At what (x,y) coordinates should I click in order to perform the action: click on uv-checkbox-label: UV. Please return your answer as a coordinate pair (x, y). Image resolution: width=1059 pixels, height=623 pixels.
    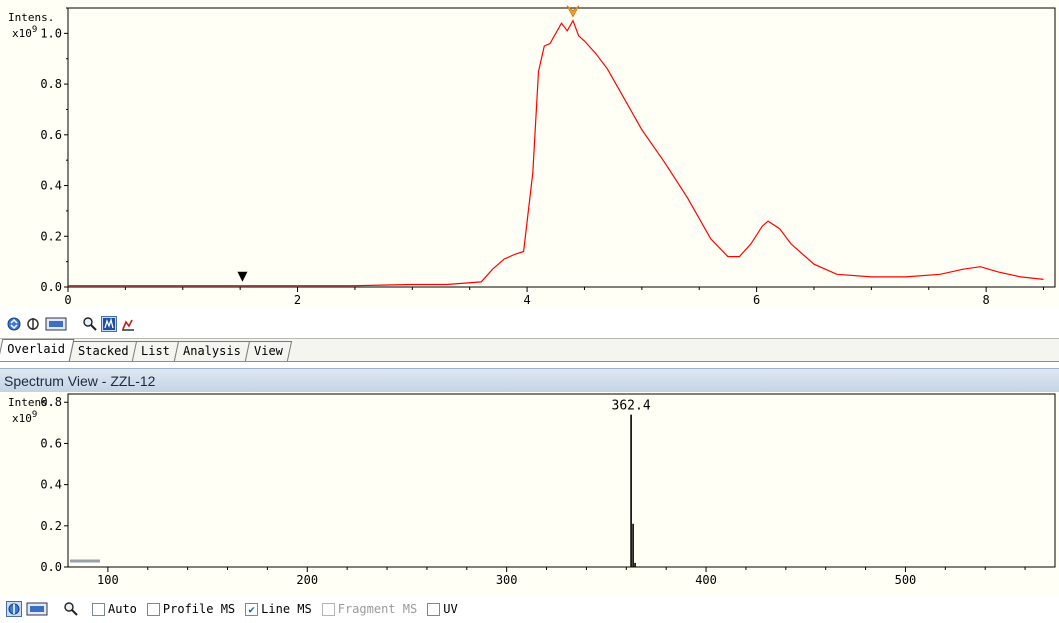
    Looking at the image, I should click on (450, 609).